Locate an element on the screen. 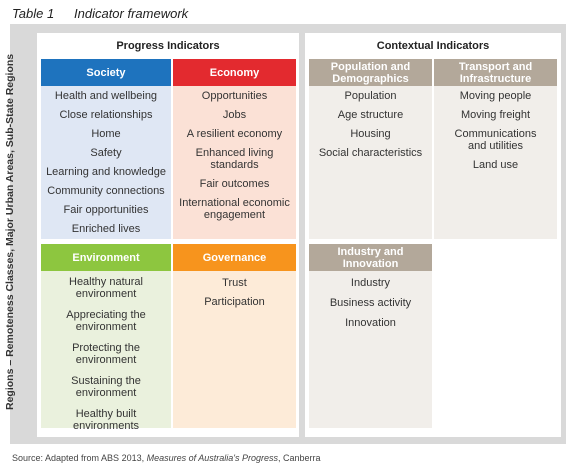 This screenshot has height=470, width=575. list-item: Close relationships is located at coordinates (106, 115).